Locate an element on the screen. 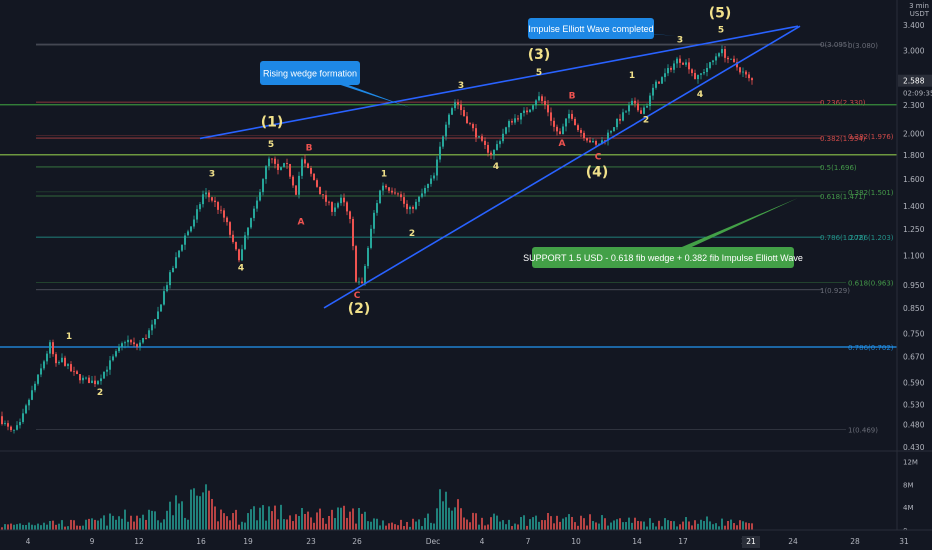  callout-box is located at coordinates (663, 257).